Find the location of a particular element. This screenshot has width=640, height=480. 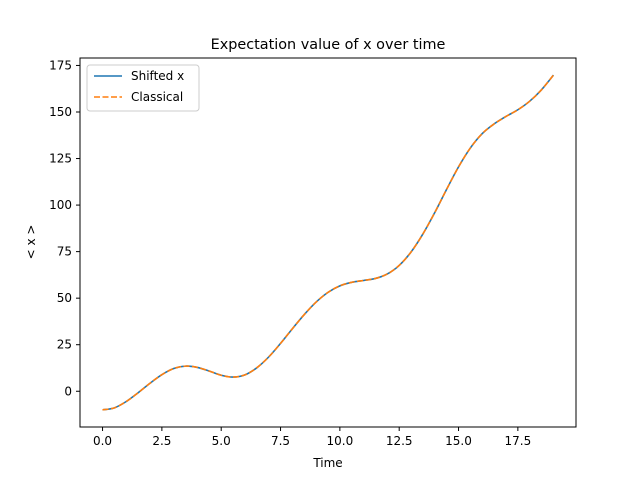

x-tick-label: 15.0 is located at coordinates (458, 441).